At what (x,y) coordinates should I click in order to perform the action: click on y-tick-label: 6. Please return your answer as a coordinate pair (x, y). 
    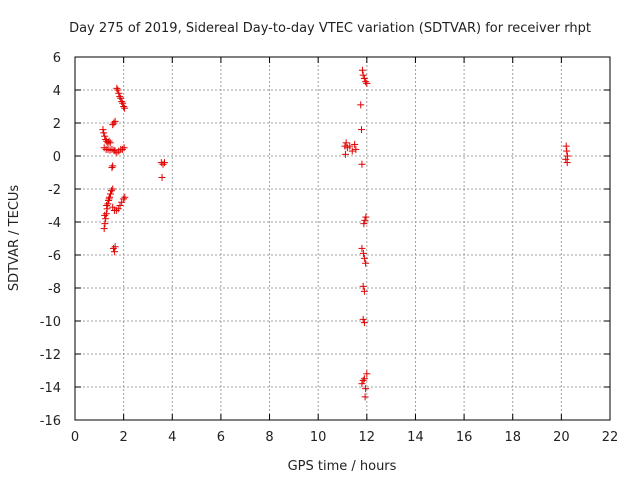
    Looking at the image, I should click on (57, 58).